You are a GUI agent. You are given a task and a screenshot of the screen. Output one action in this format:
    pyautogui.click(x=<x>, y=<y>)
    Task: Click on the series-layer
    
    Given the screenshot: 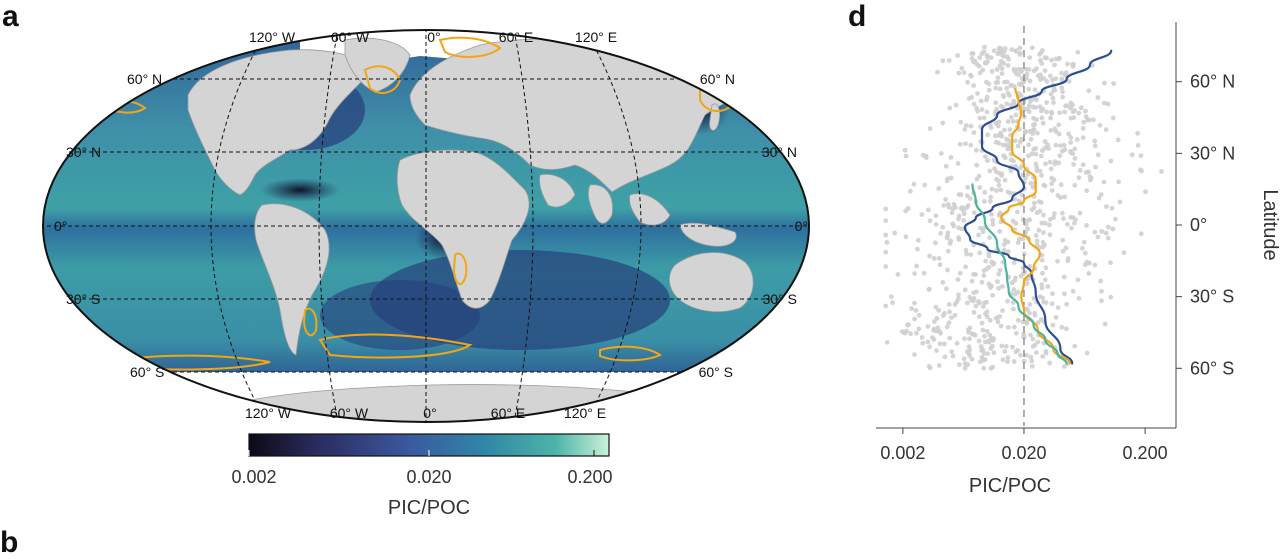 What is the action you would take?
    pyautogui.click(x=1038, y=207)
    